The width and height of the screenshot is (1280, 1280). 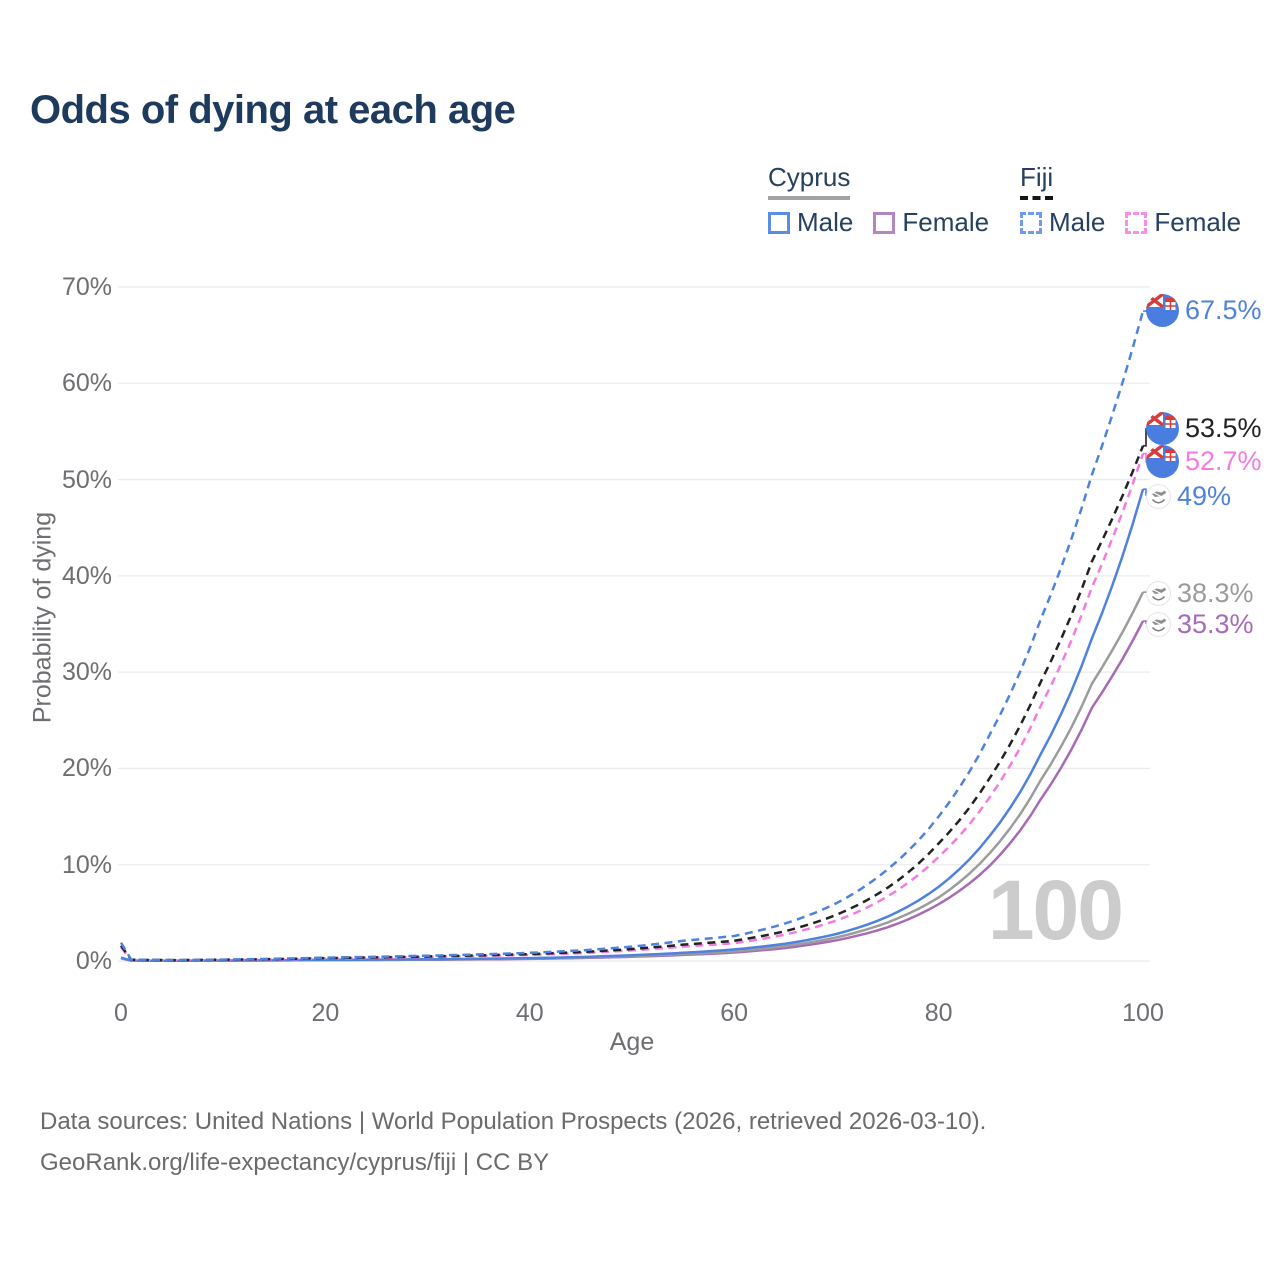 I want to click on end-label-fiji-male: 67.5%, so click(x=1204, y=310).